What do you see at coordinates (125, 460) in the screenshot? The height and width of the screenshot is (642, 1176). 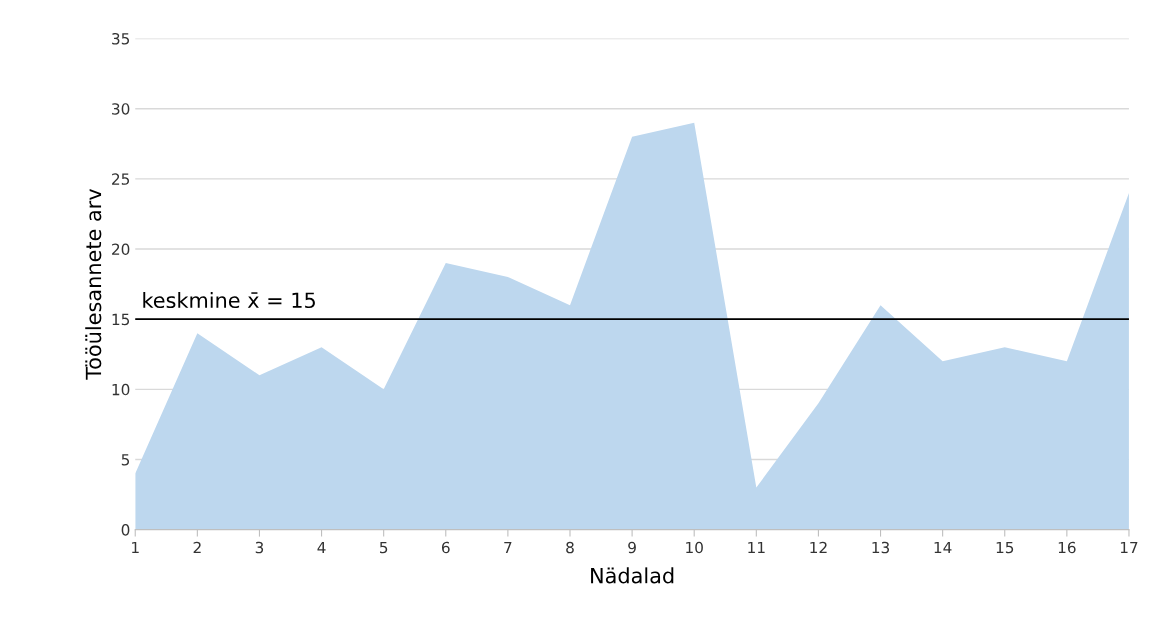 I see `y-tick-label: 5` at bounding box center [125, 460].